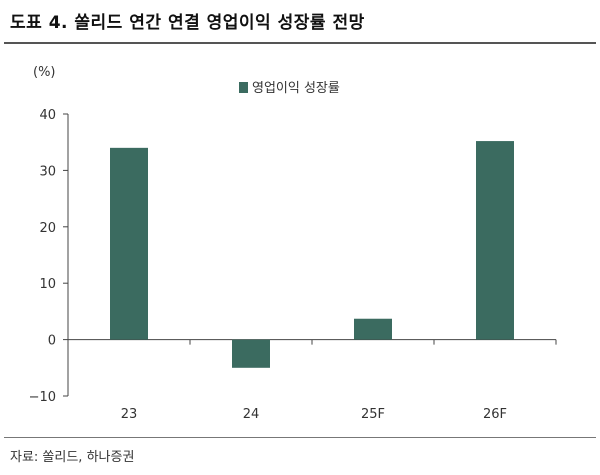  I want to click on legend-label: 영업이익 성장률, so click(296, 88).